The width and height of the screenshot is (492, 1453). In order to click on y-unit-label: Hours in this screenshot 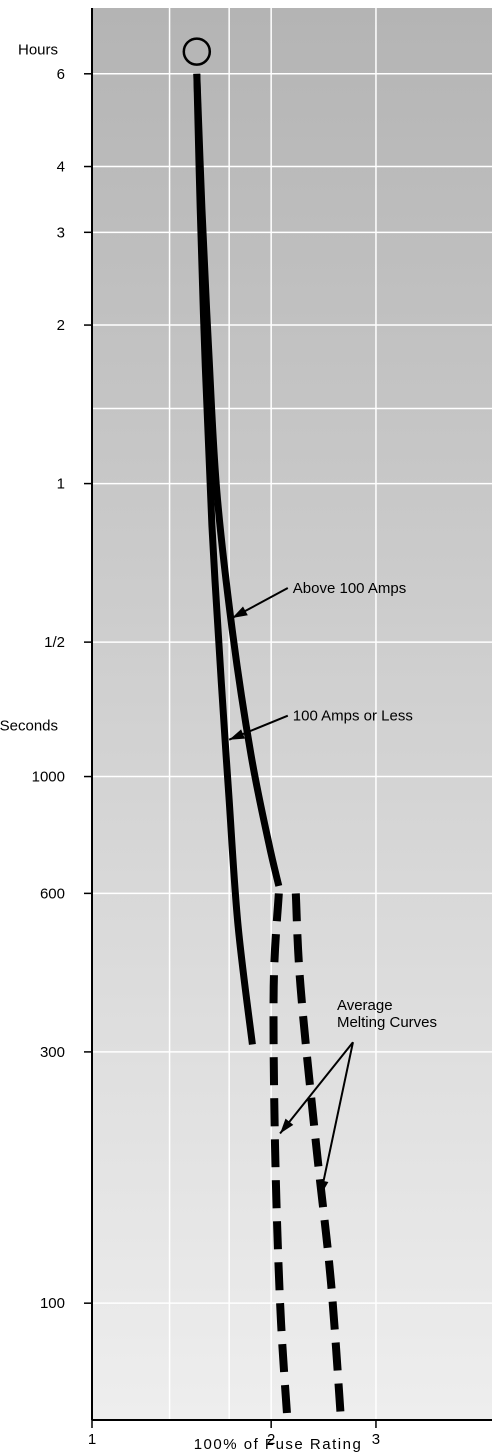, I will do `click(38, 50)`.